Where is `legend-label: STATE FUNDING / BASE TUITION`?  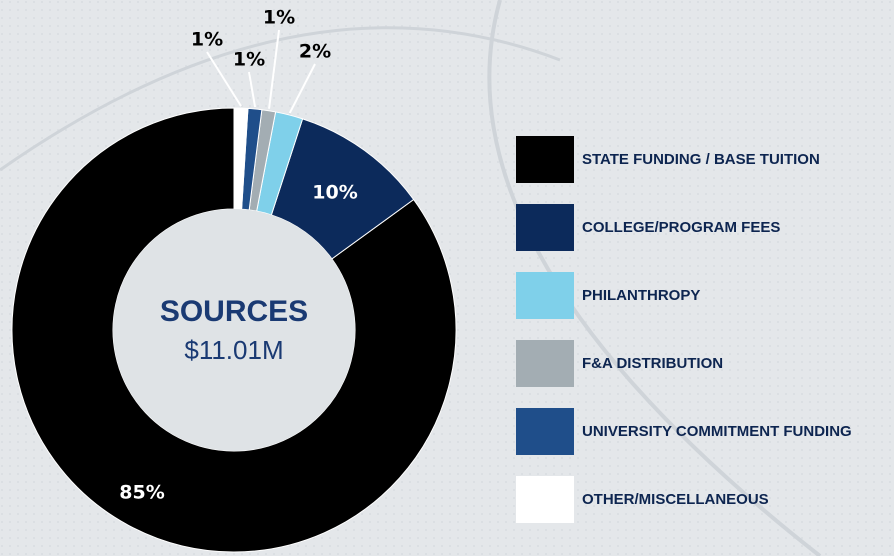
legend-label: STATE FUNDING / BASE TUITION is located at coordinates (701, 159).